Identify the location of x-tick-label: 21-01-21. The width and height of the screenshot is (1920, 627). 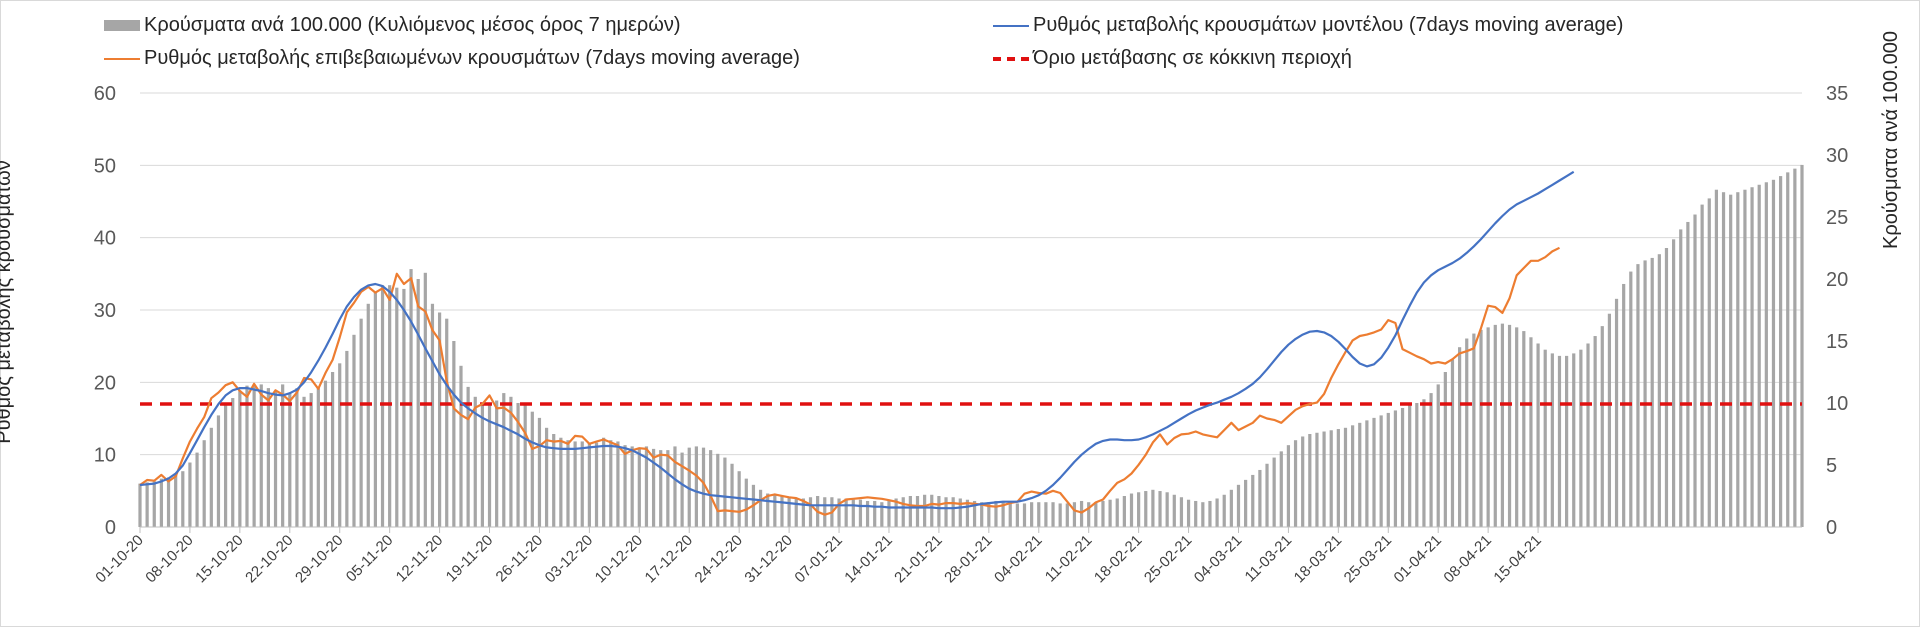
(918, 559).